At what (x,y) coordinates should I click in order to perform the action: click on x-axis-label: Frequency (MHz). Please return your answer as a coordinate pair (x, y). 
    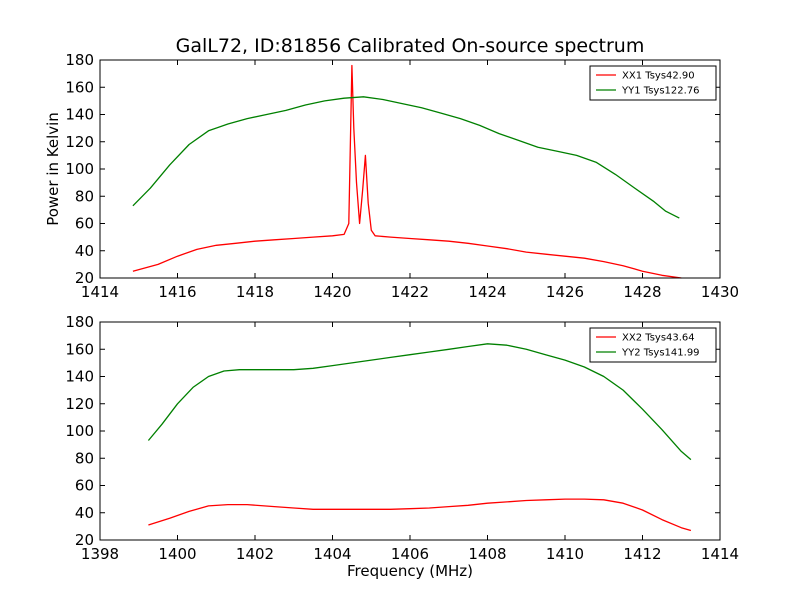
    Looking at the image, I should click on (410, 571).